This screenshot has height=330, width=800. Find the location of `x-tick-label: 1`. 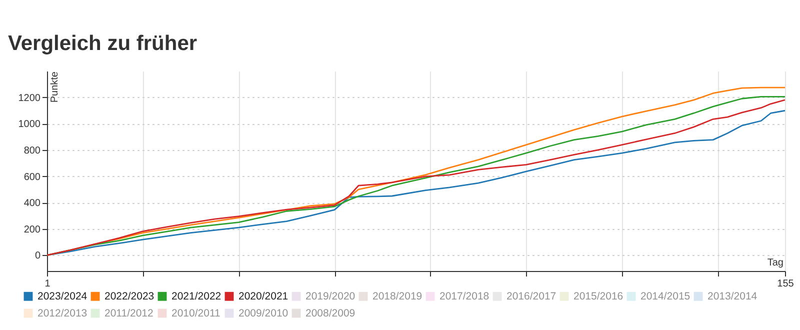

x-tick-label: 1 is located at coordinates (47, 284).